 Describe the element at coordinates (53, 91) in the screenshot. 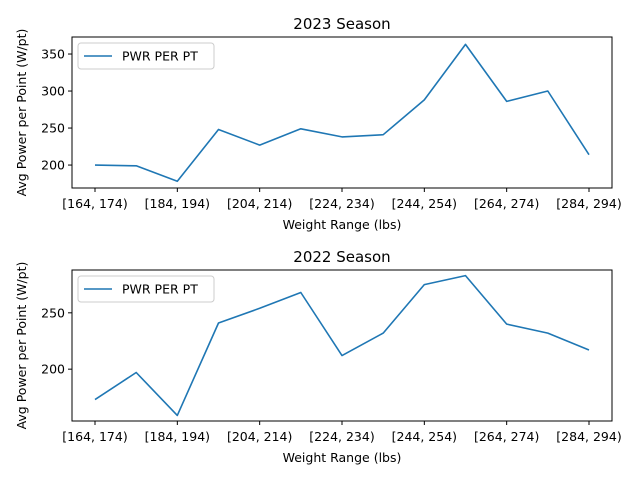

I see `y-tick-label: 300` at that location.